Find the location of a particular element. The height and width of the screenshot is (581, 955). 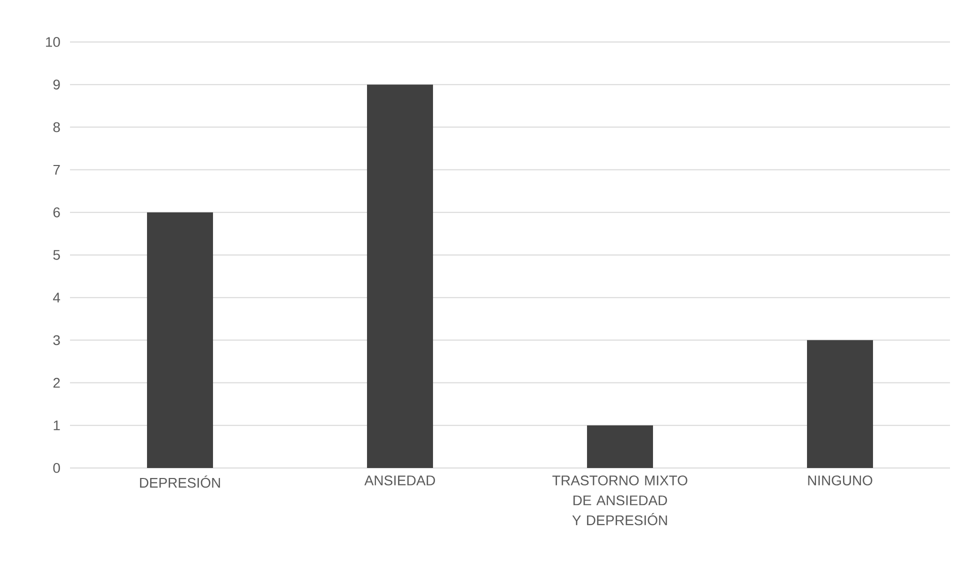

y-tick-label: 9 is located at coordinates (56, 85).